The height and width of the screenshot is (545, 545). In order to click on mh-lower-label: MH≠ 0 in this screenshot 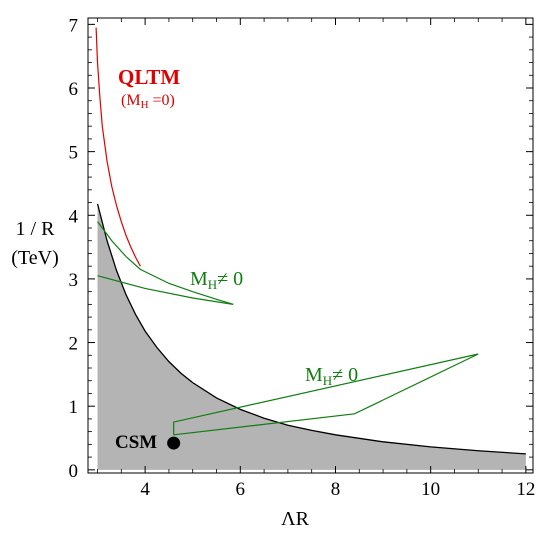, I will do `click(331, 376)`.